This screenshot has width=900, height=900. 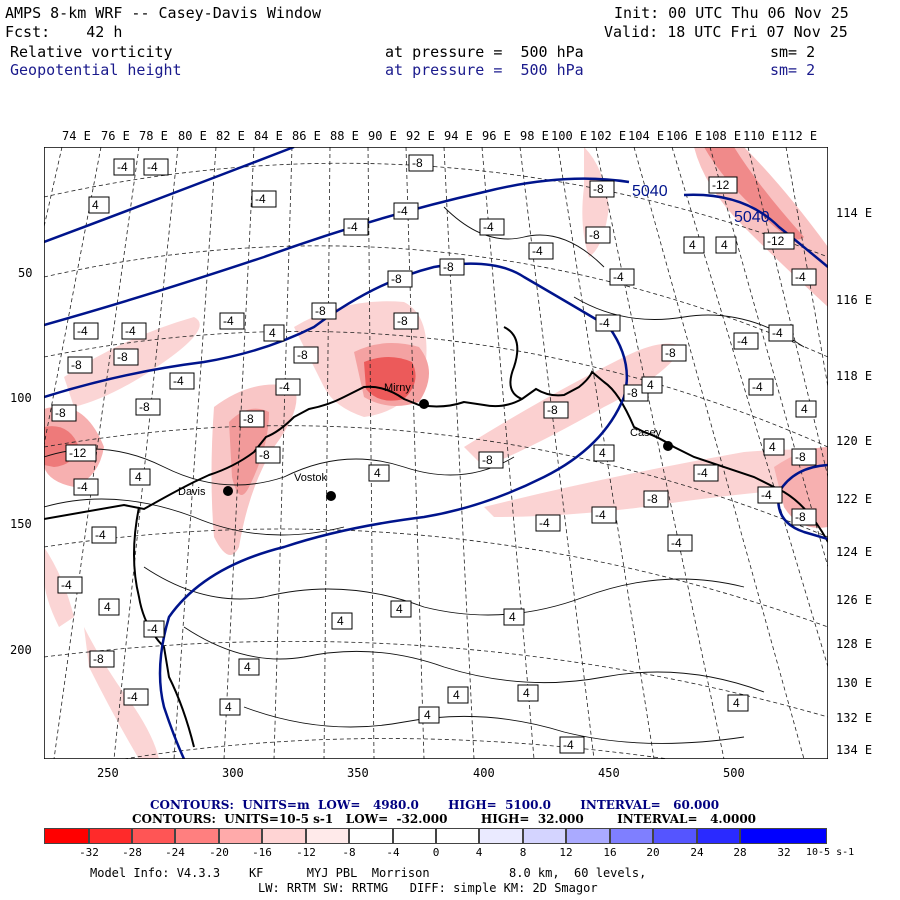 What do you see at coordinates (854, 644) in the screenshot?
I see `lon-label: 128 E` at bounding box center [854, 644].